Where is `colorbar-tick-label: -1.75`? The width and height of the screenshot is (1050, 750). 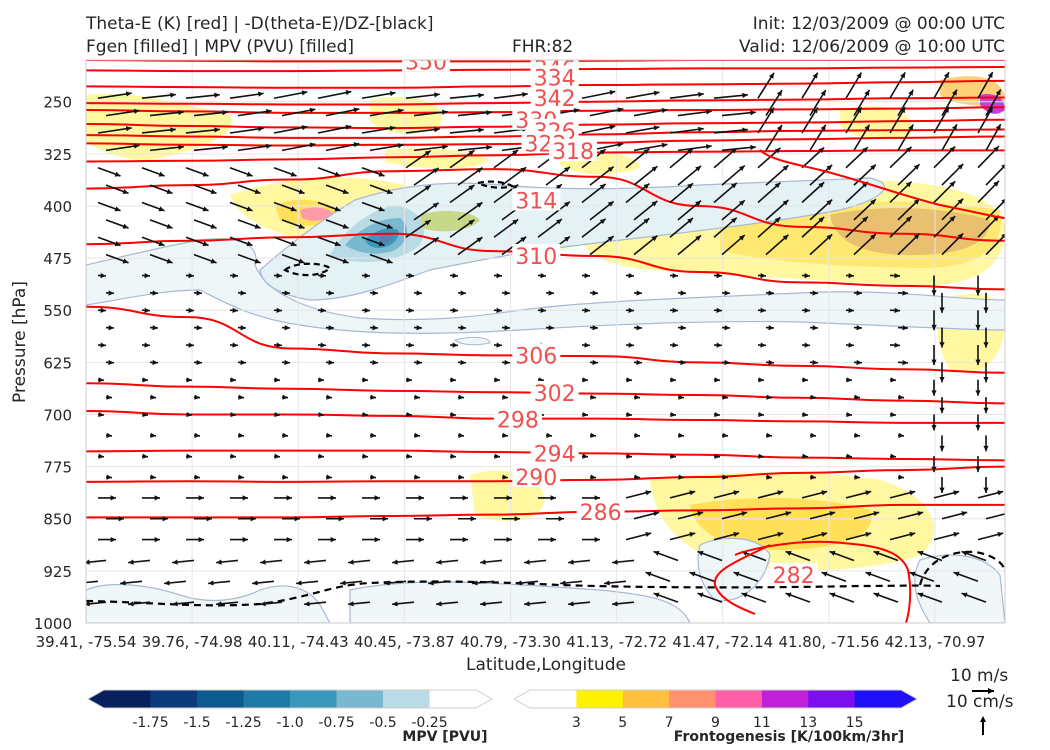
colorbar-tick-label: -1.75 is located at coordinates (150, 723).